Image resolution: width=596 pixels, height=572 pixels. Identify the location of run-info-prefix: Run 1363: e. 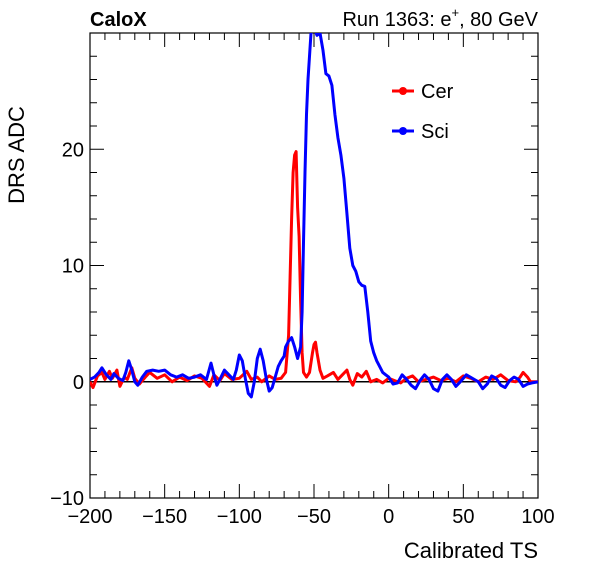
(396, 20).